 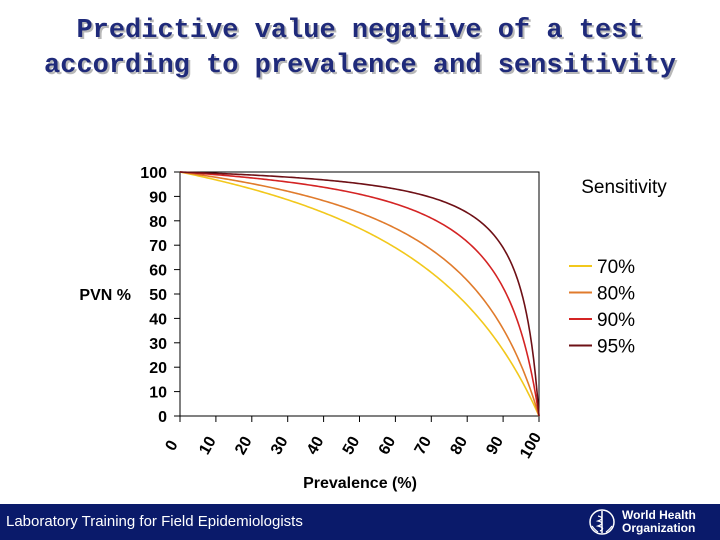 I want to click on x-axis: 0 10 20 30 40 50 60 70 80 90 100, so click(x=354, y=439).